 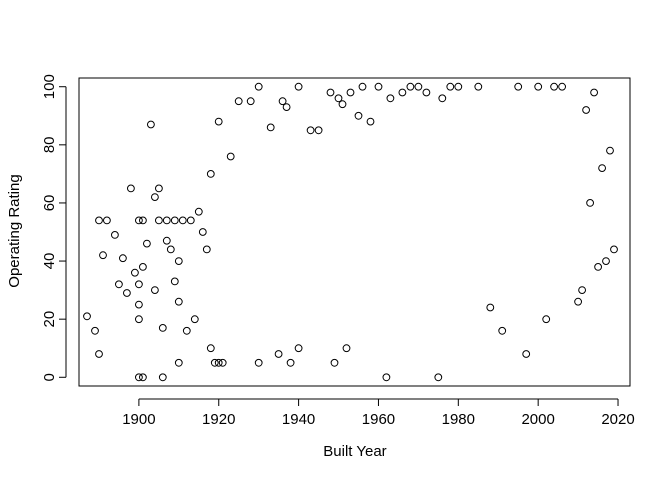 I want to click on y-tick-label: 60, so click(x=49, y=203).